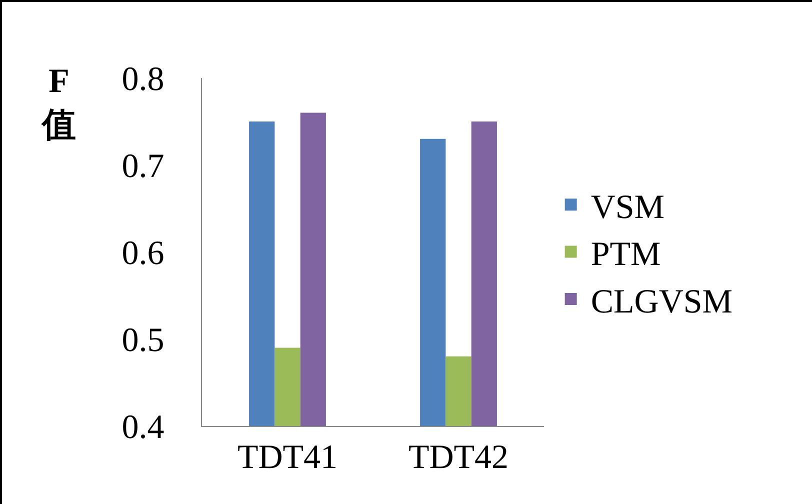  I want to click on y-tick-label: 0.4, so click(143, 427).